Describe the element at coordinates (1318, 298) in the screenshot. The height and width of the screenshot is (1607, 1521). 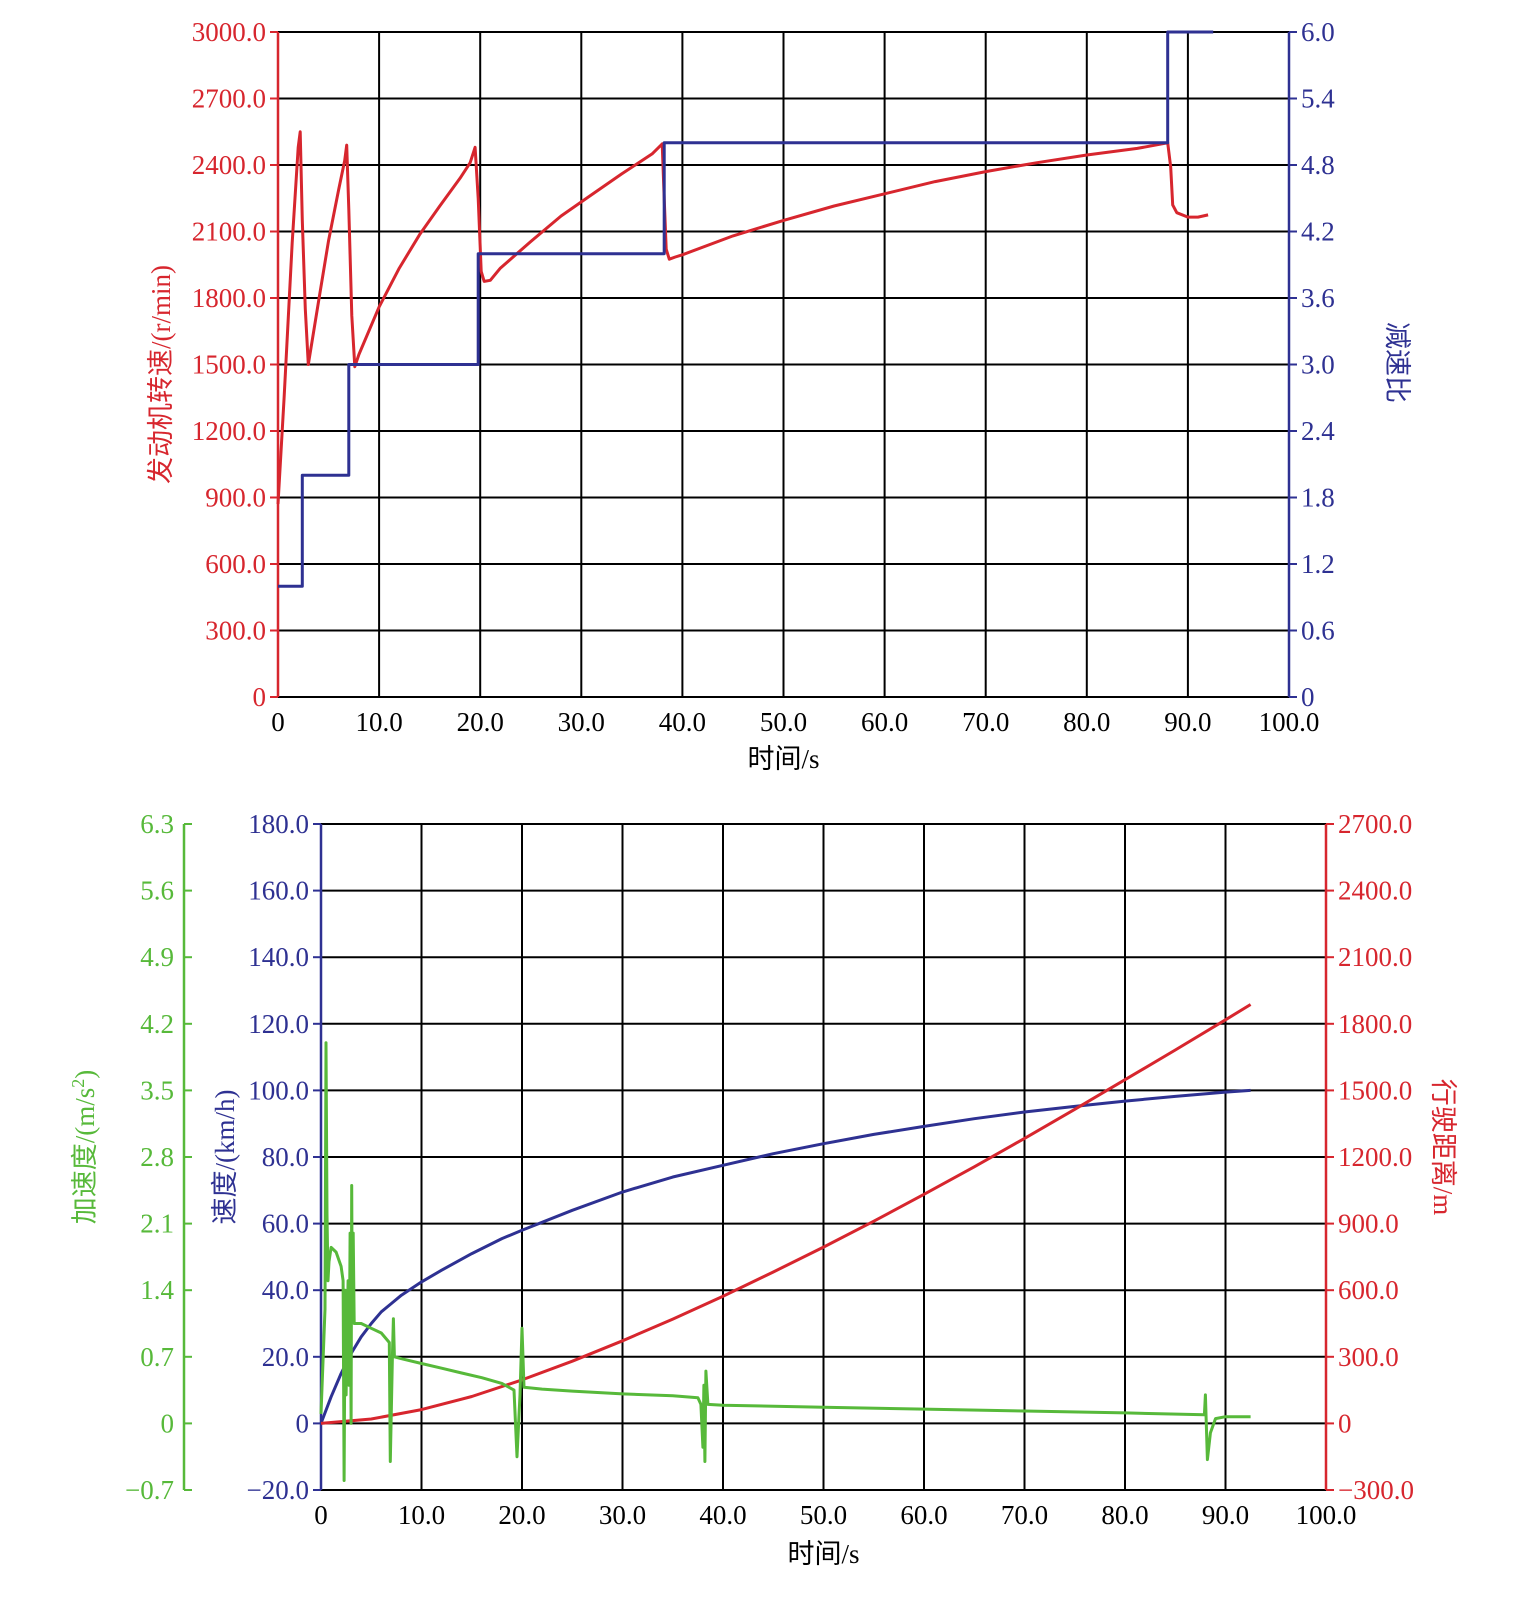
I see `y-right-tick-label: 3.6` at that location.